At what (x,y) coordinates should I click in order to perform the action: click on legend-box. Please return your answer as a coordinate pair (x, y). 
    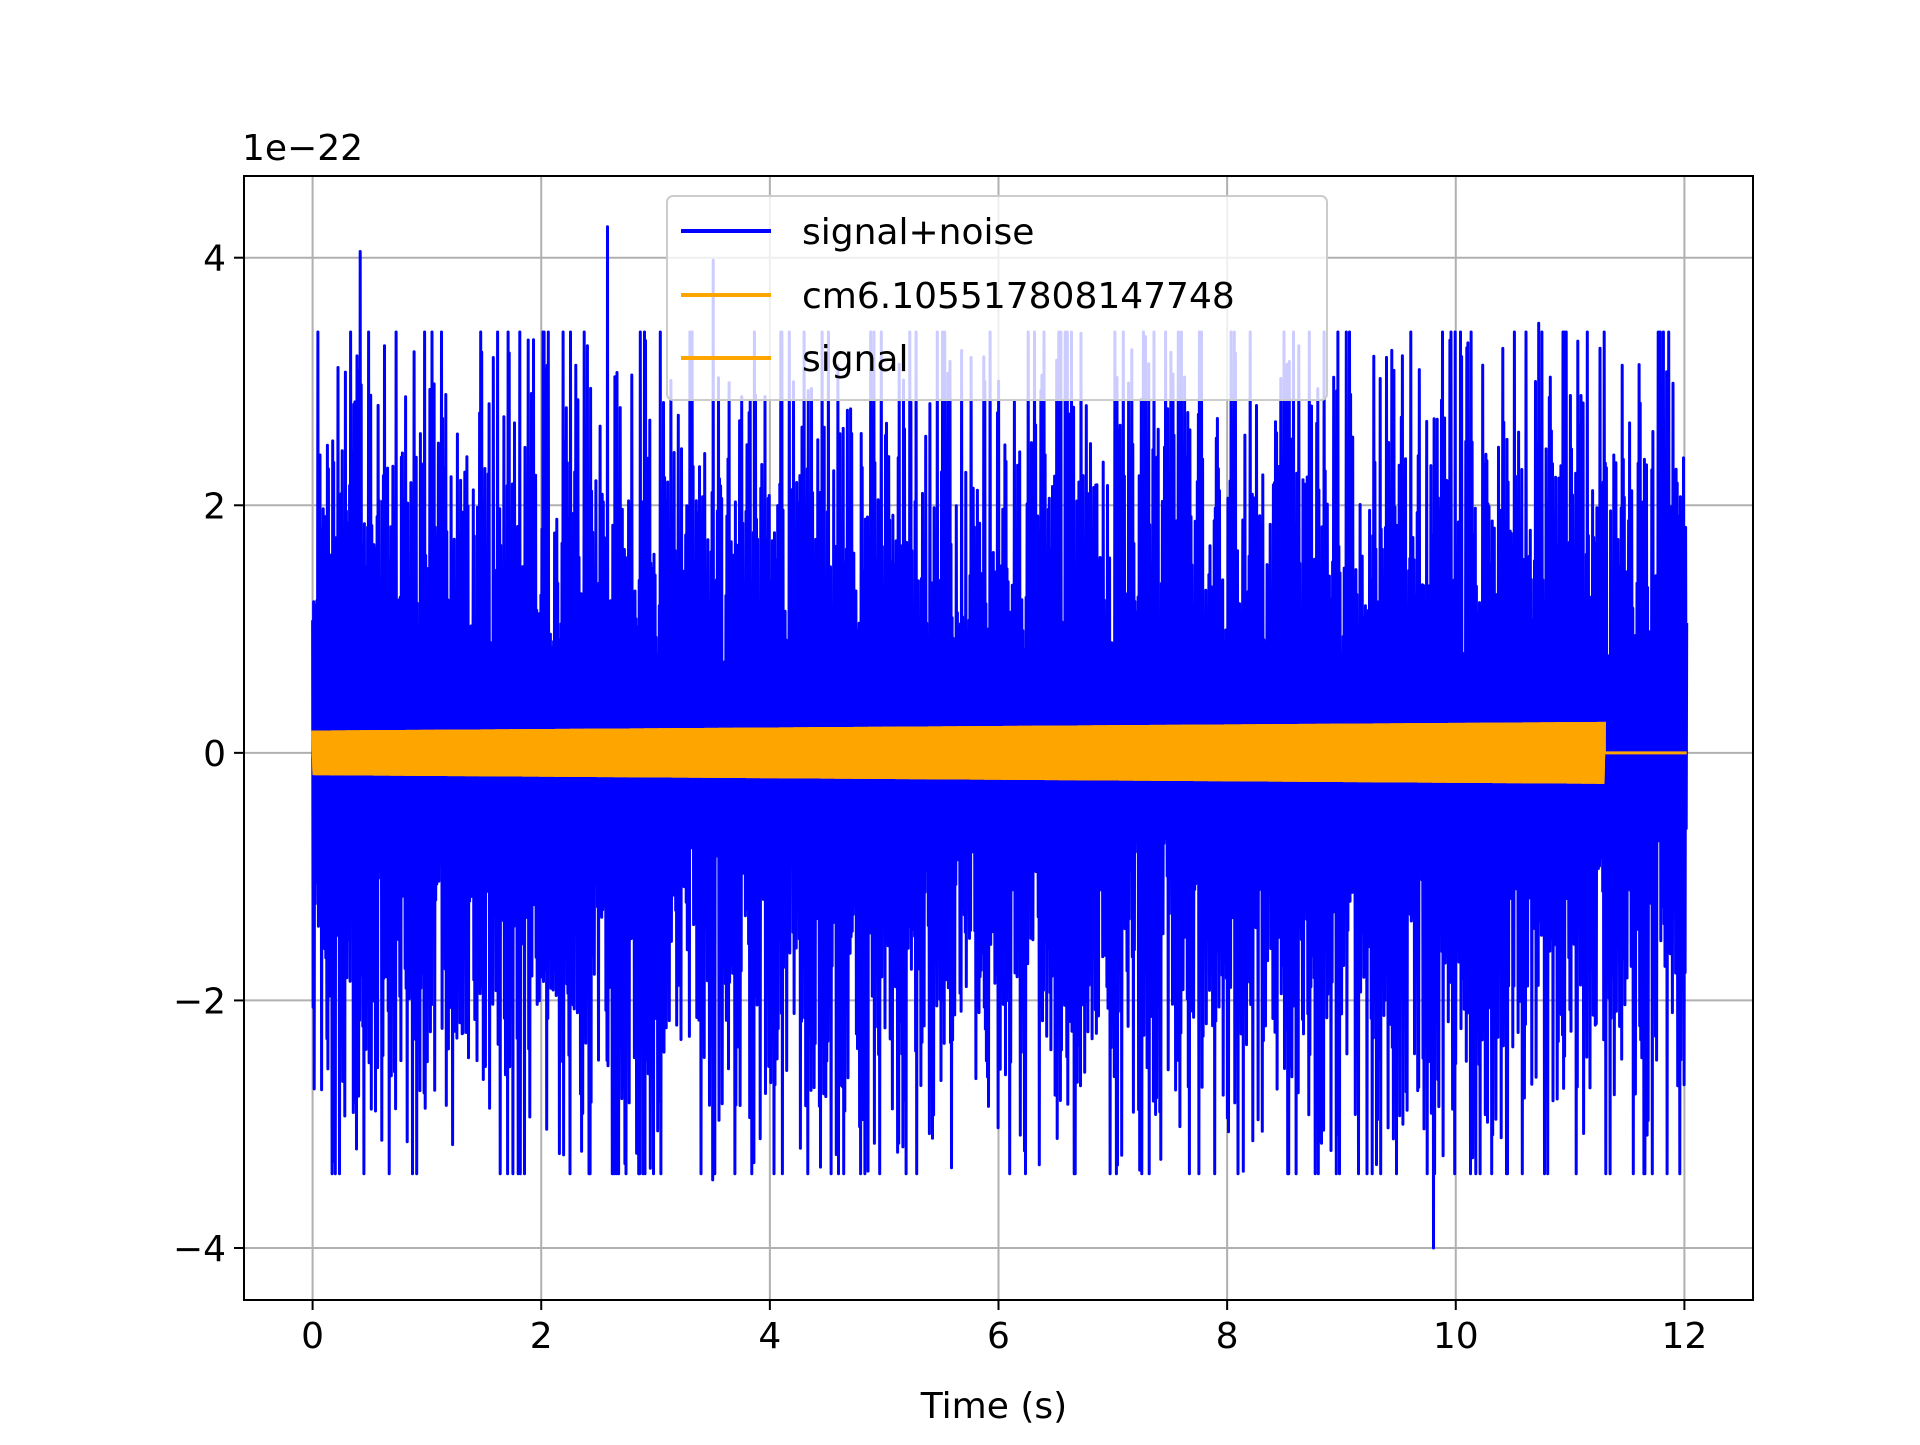
    Looking at the image, I should click on (997, 298).